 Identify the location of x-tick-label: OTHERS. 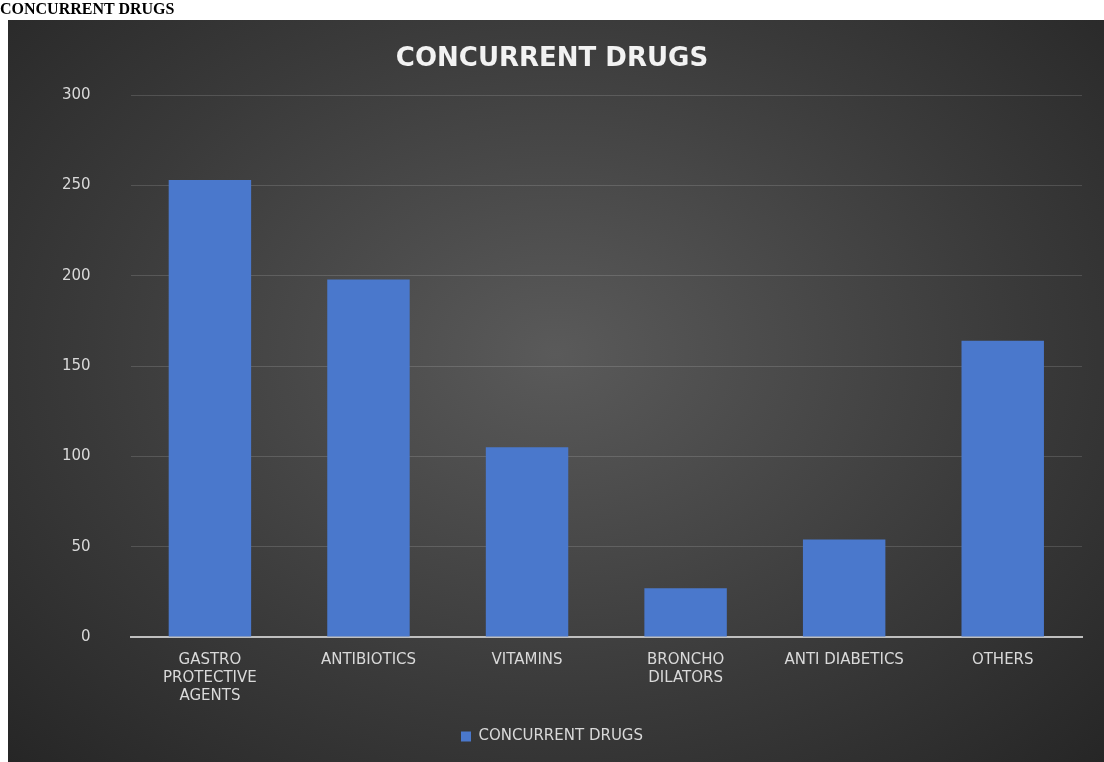
(1002, 658).